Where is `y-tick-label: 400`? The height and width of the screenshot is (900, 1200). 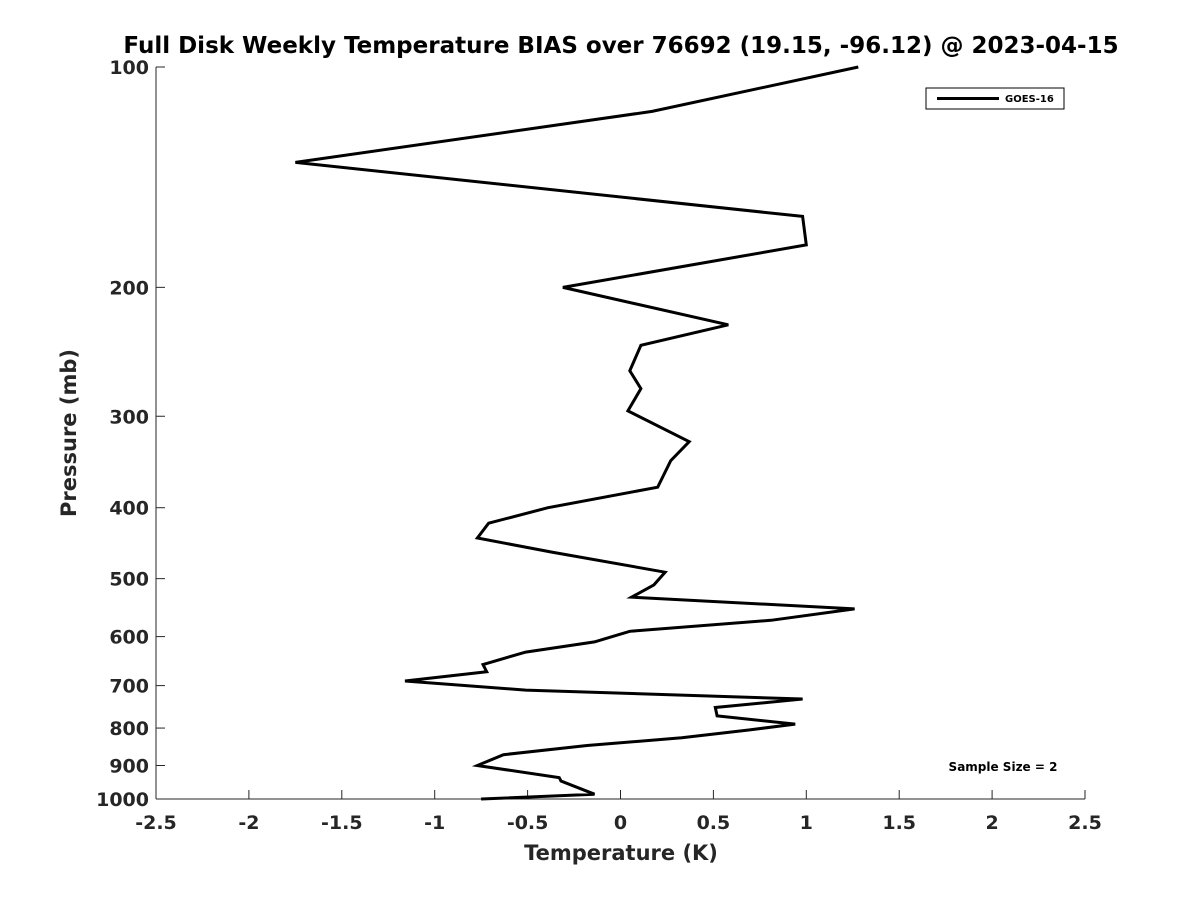
y-tick-label: 400 is located at coordinates (129, 509).